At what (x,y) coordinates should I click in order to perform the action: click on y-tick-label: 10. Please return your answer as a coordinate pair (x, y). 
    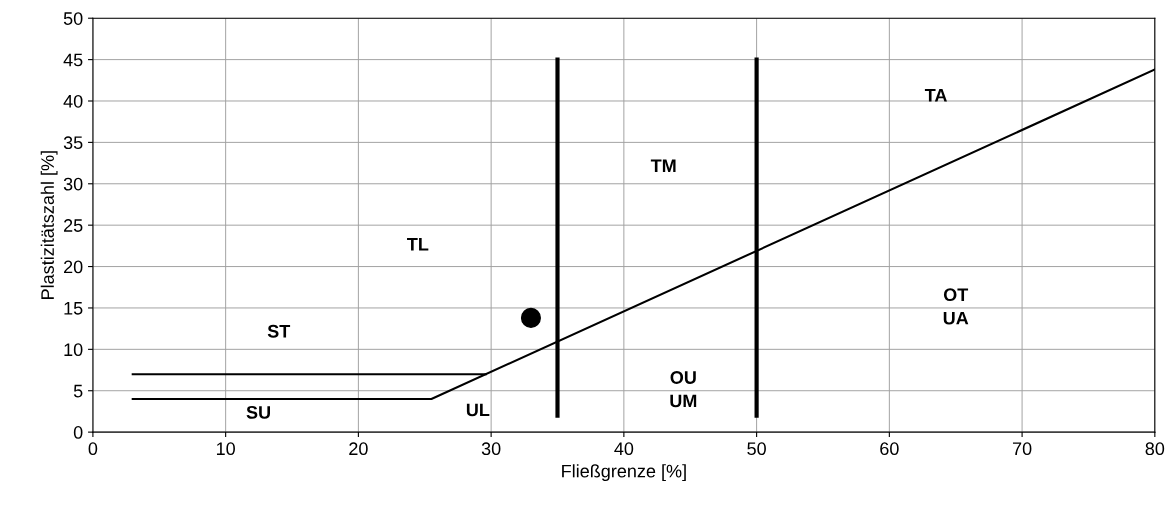
    Looking at the image, I should click on (73, 350).